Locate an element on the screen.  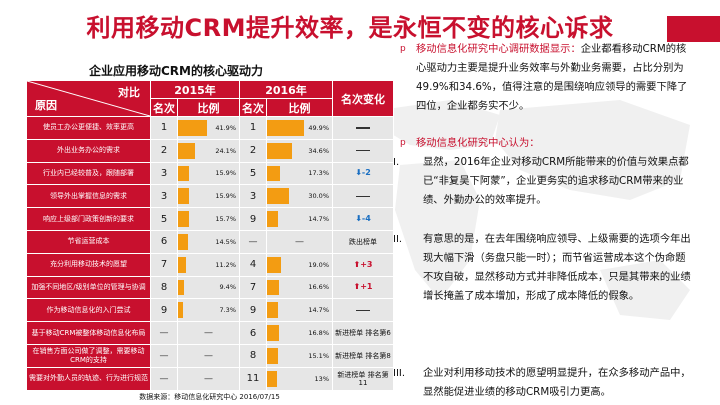
rank-change-cell: ⬆+1 is located at coordinates (363, 287).